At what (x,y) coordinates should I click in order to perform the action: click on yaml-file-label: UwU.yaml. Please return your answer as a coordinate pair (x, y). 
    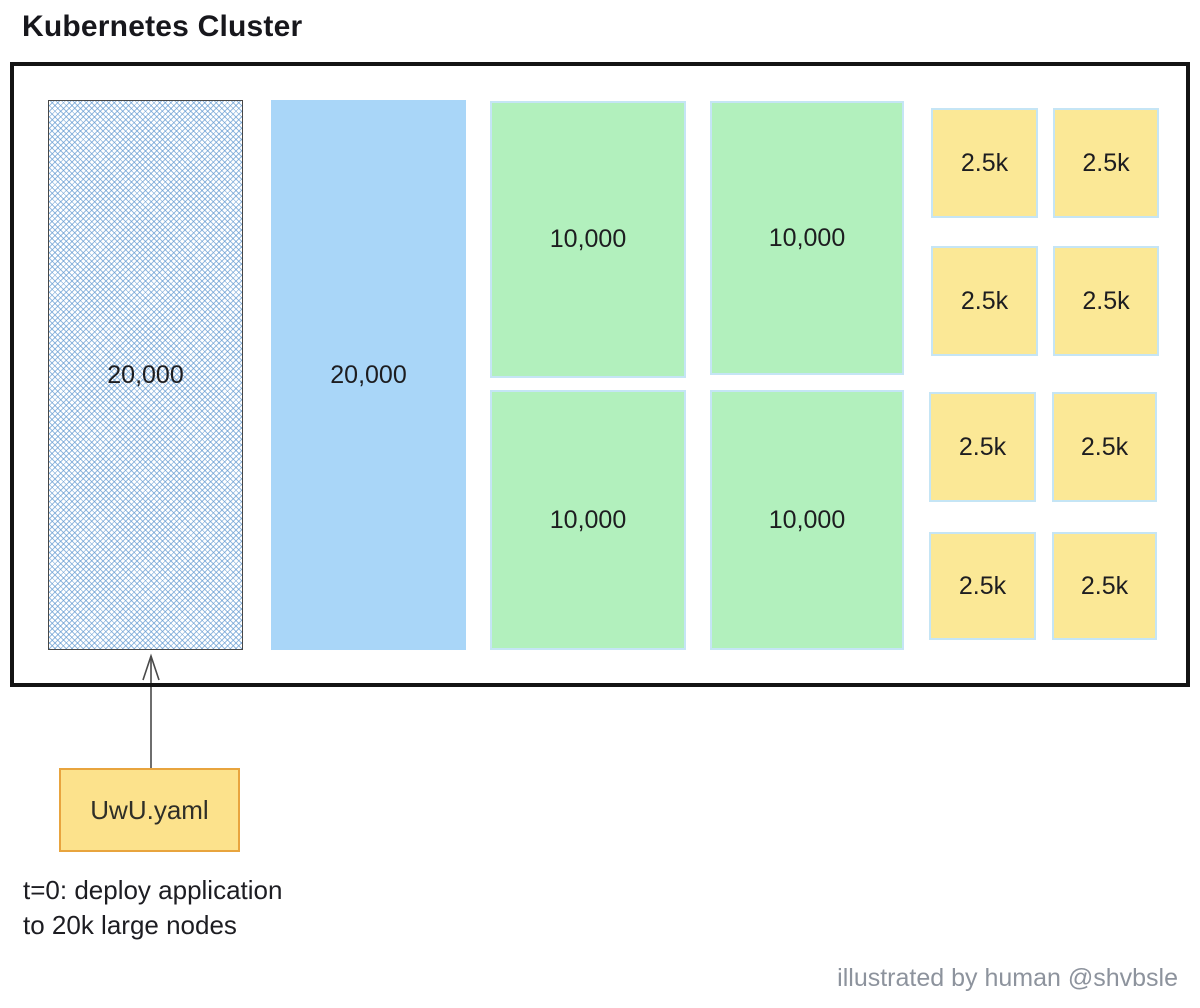
    Looking at the image, I should click on (149, 809).